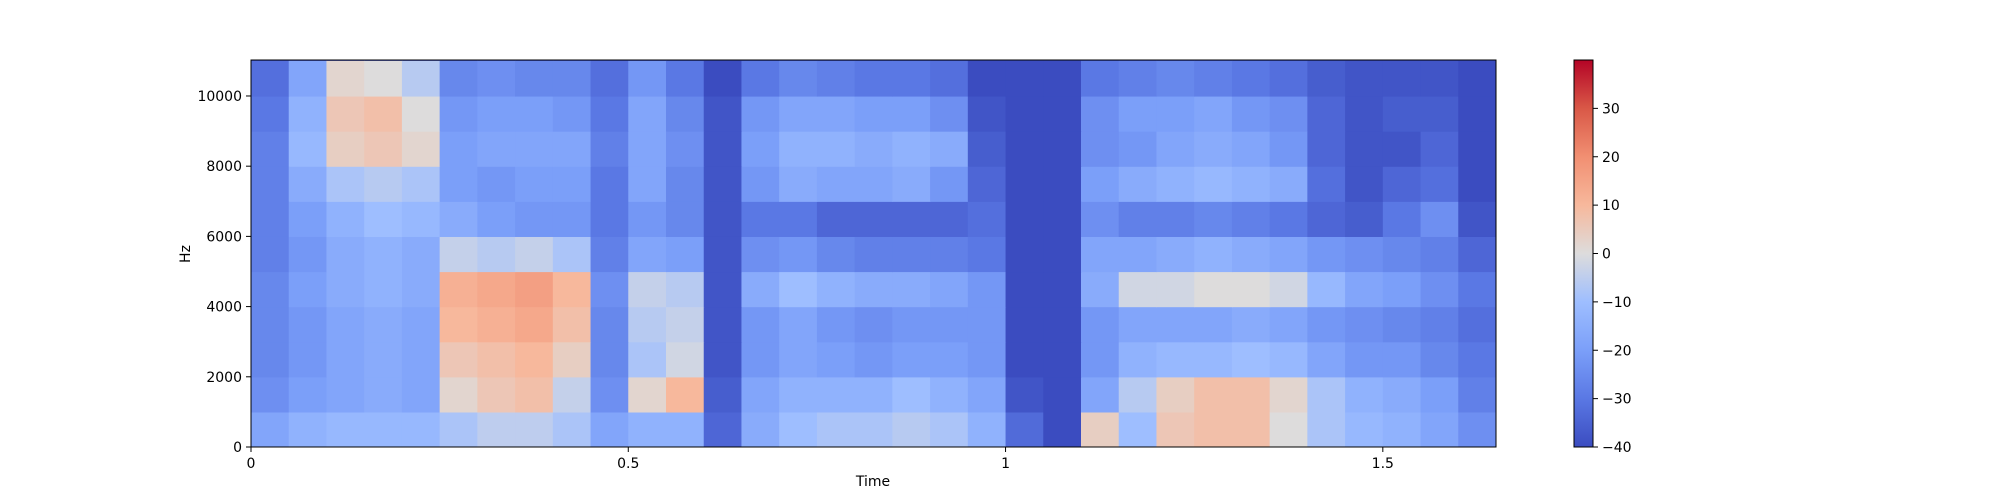 The image size is (2000, 500). I want to click on colorbar-tick-label: 0, so click(1606, 255).